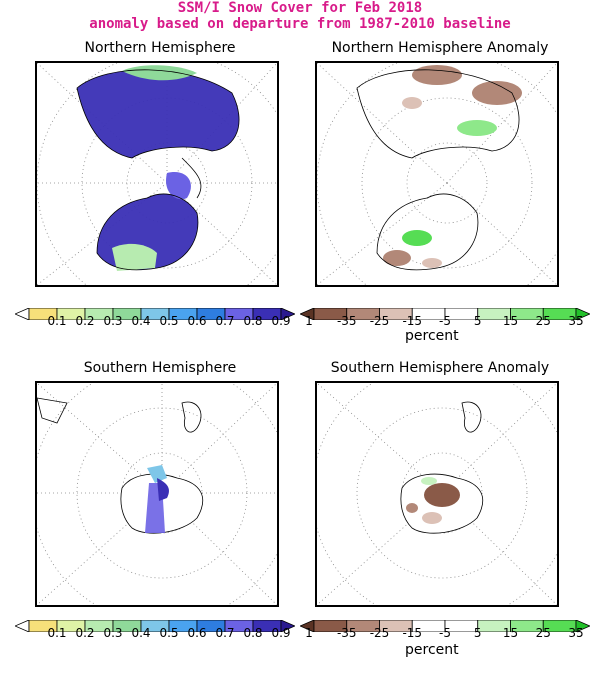 The width and height of the screenshot is (600, 700). Describe the element at coordinates (412, 633) in the screenshot. I see `anomaly-southern-tick-label: -15` at that location.